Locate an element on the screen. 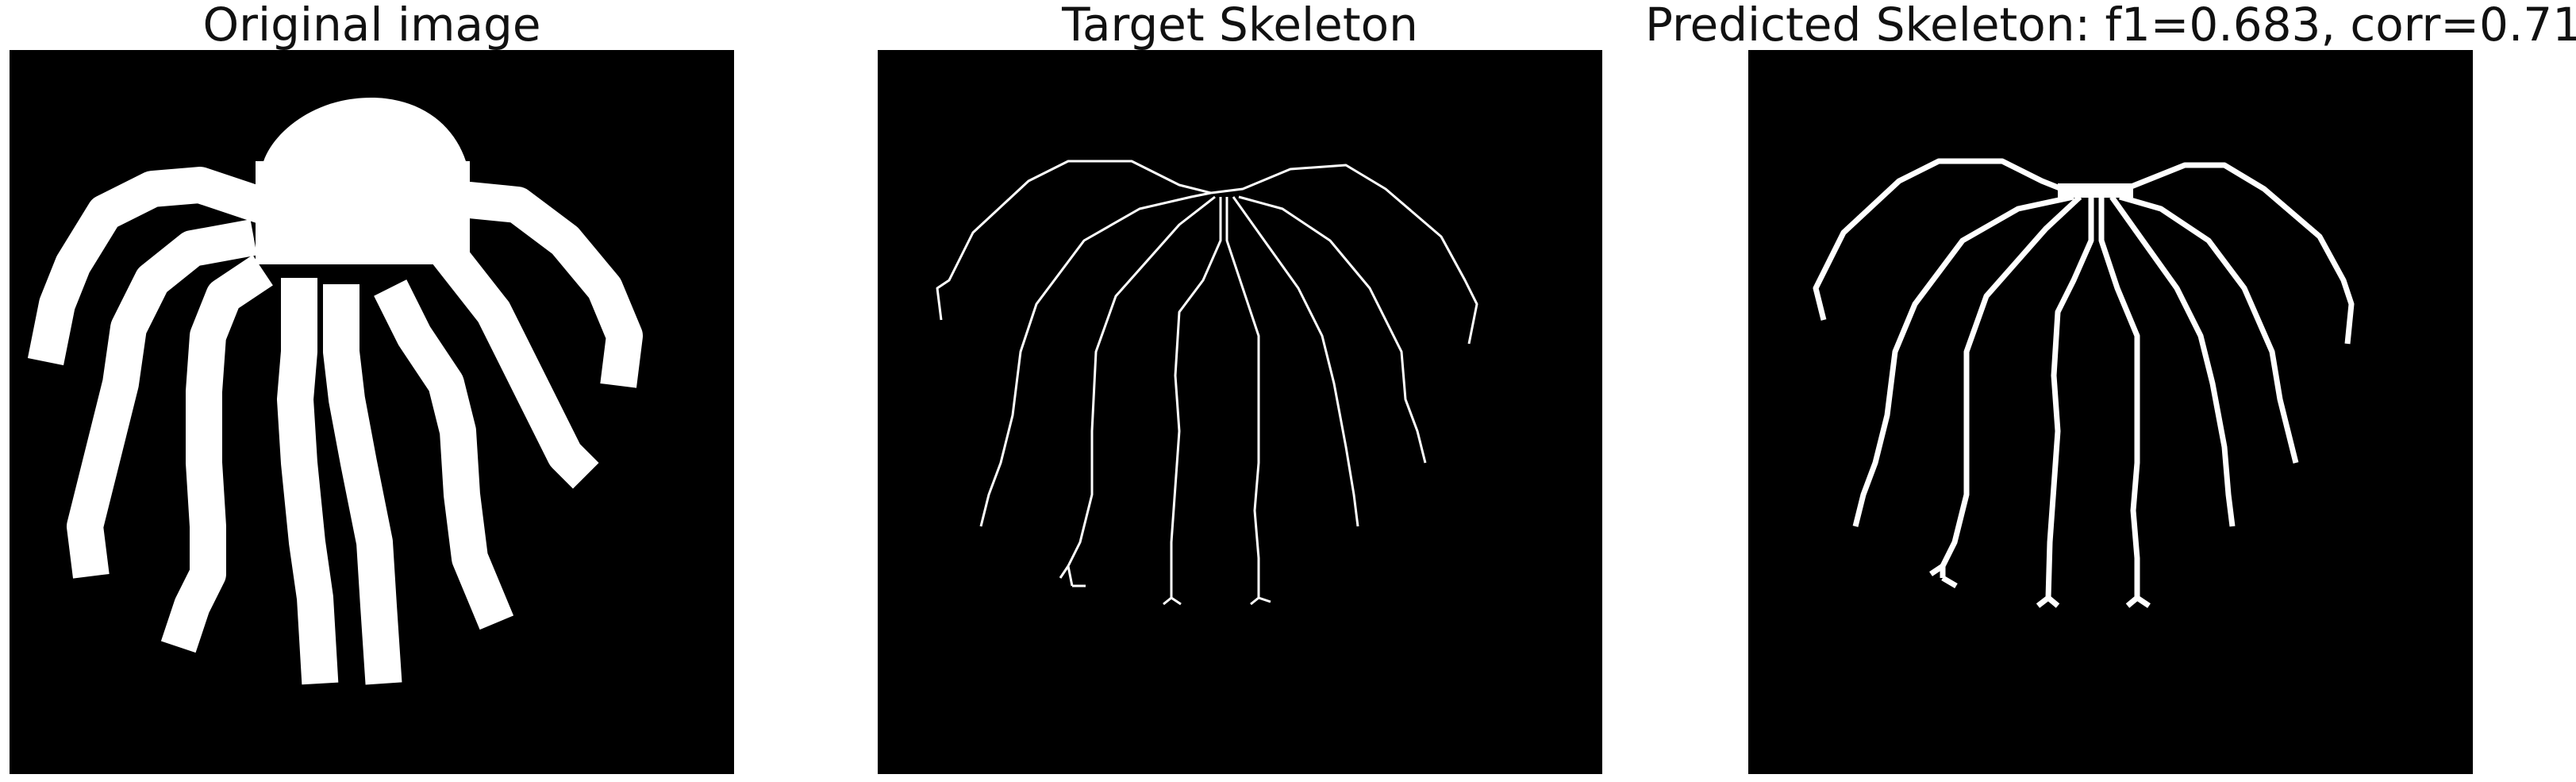  target-skeleton-title: Target Skeleton is located at coordinates (1240, 26).